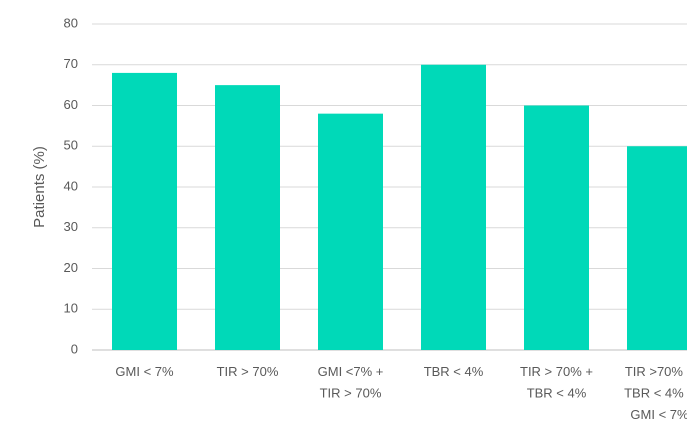  What do you see at coordinates (454, 371) in the screenshot?
I see `x-tick-label: TBR < 4%` at bounding box center [454, 371].